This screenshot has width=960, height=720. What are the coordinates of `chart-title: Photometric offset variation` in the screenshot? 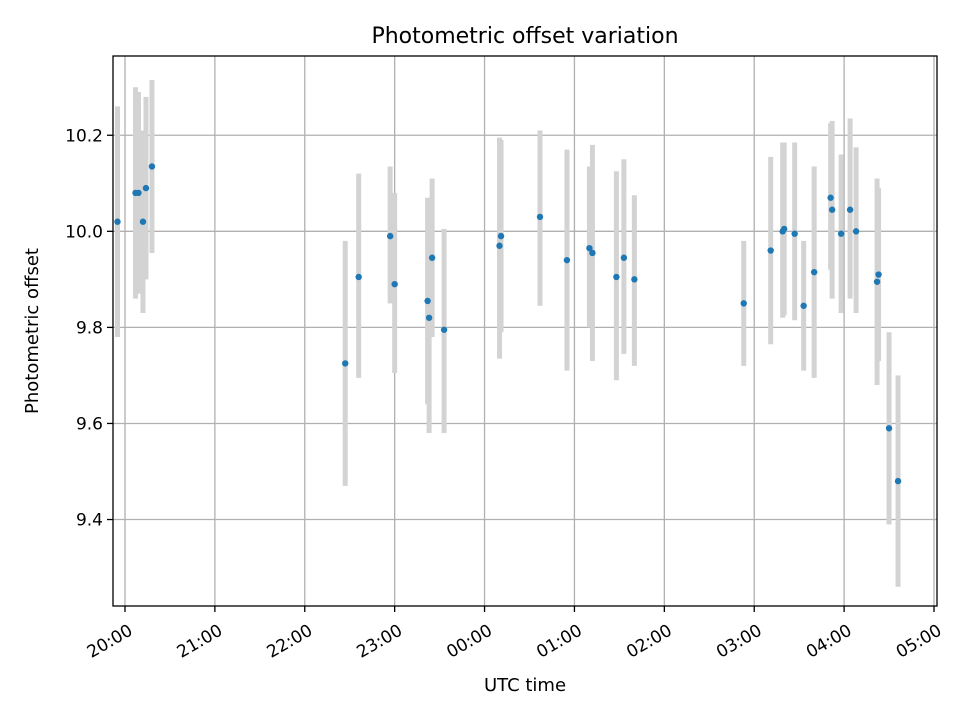 It's located at (524, 36).